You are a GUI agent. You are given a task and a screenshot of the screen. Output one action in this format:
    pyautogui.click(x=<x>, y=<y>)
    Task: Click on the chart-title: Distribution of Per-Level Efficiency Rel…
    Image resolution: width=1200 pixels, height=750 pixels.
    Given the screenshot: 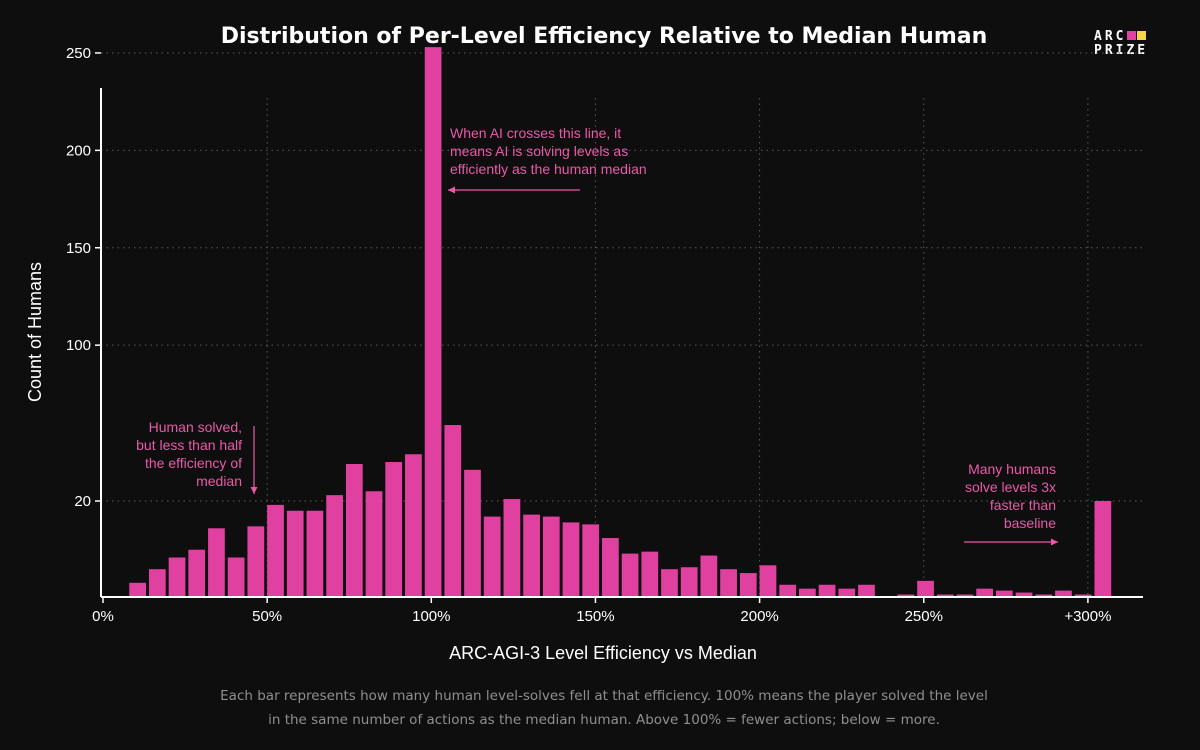 What is the action you would take?
    pyautogui.click(x=604, y=36)
    